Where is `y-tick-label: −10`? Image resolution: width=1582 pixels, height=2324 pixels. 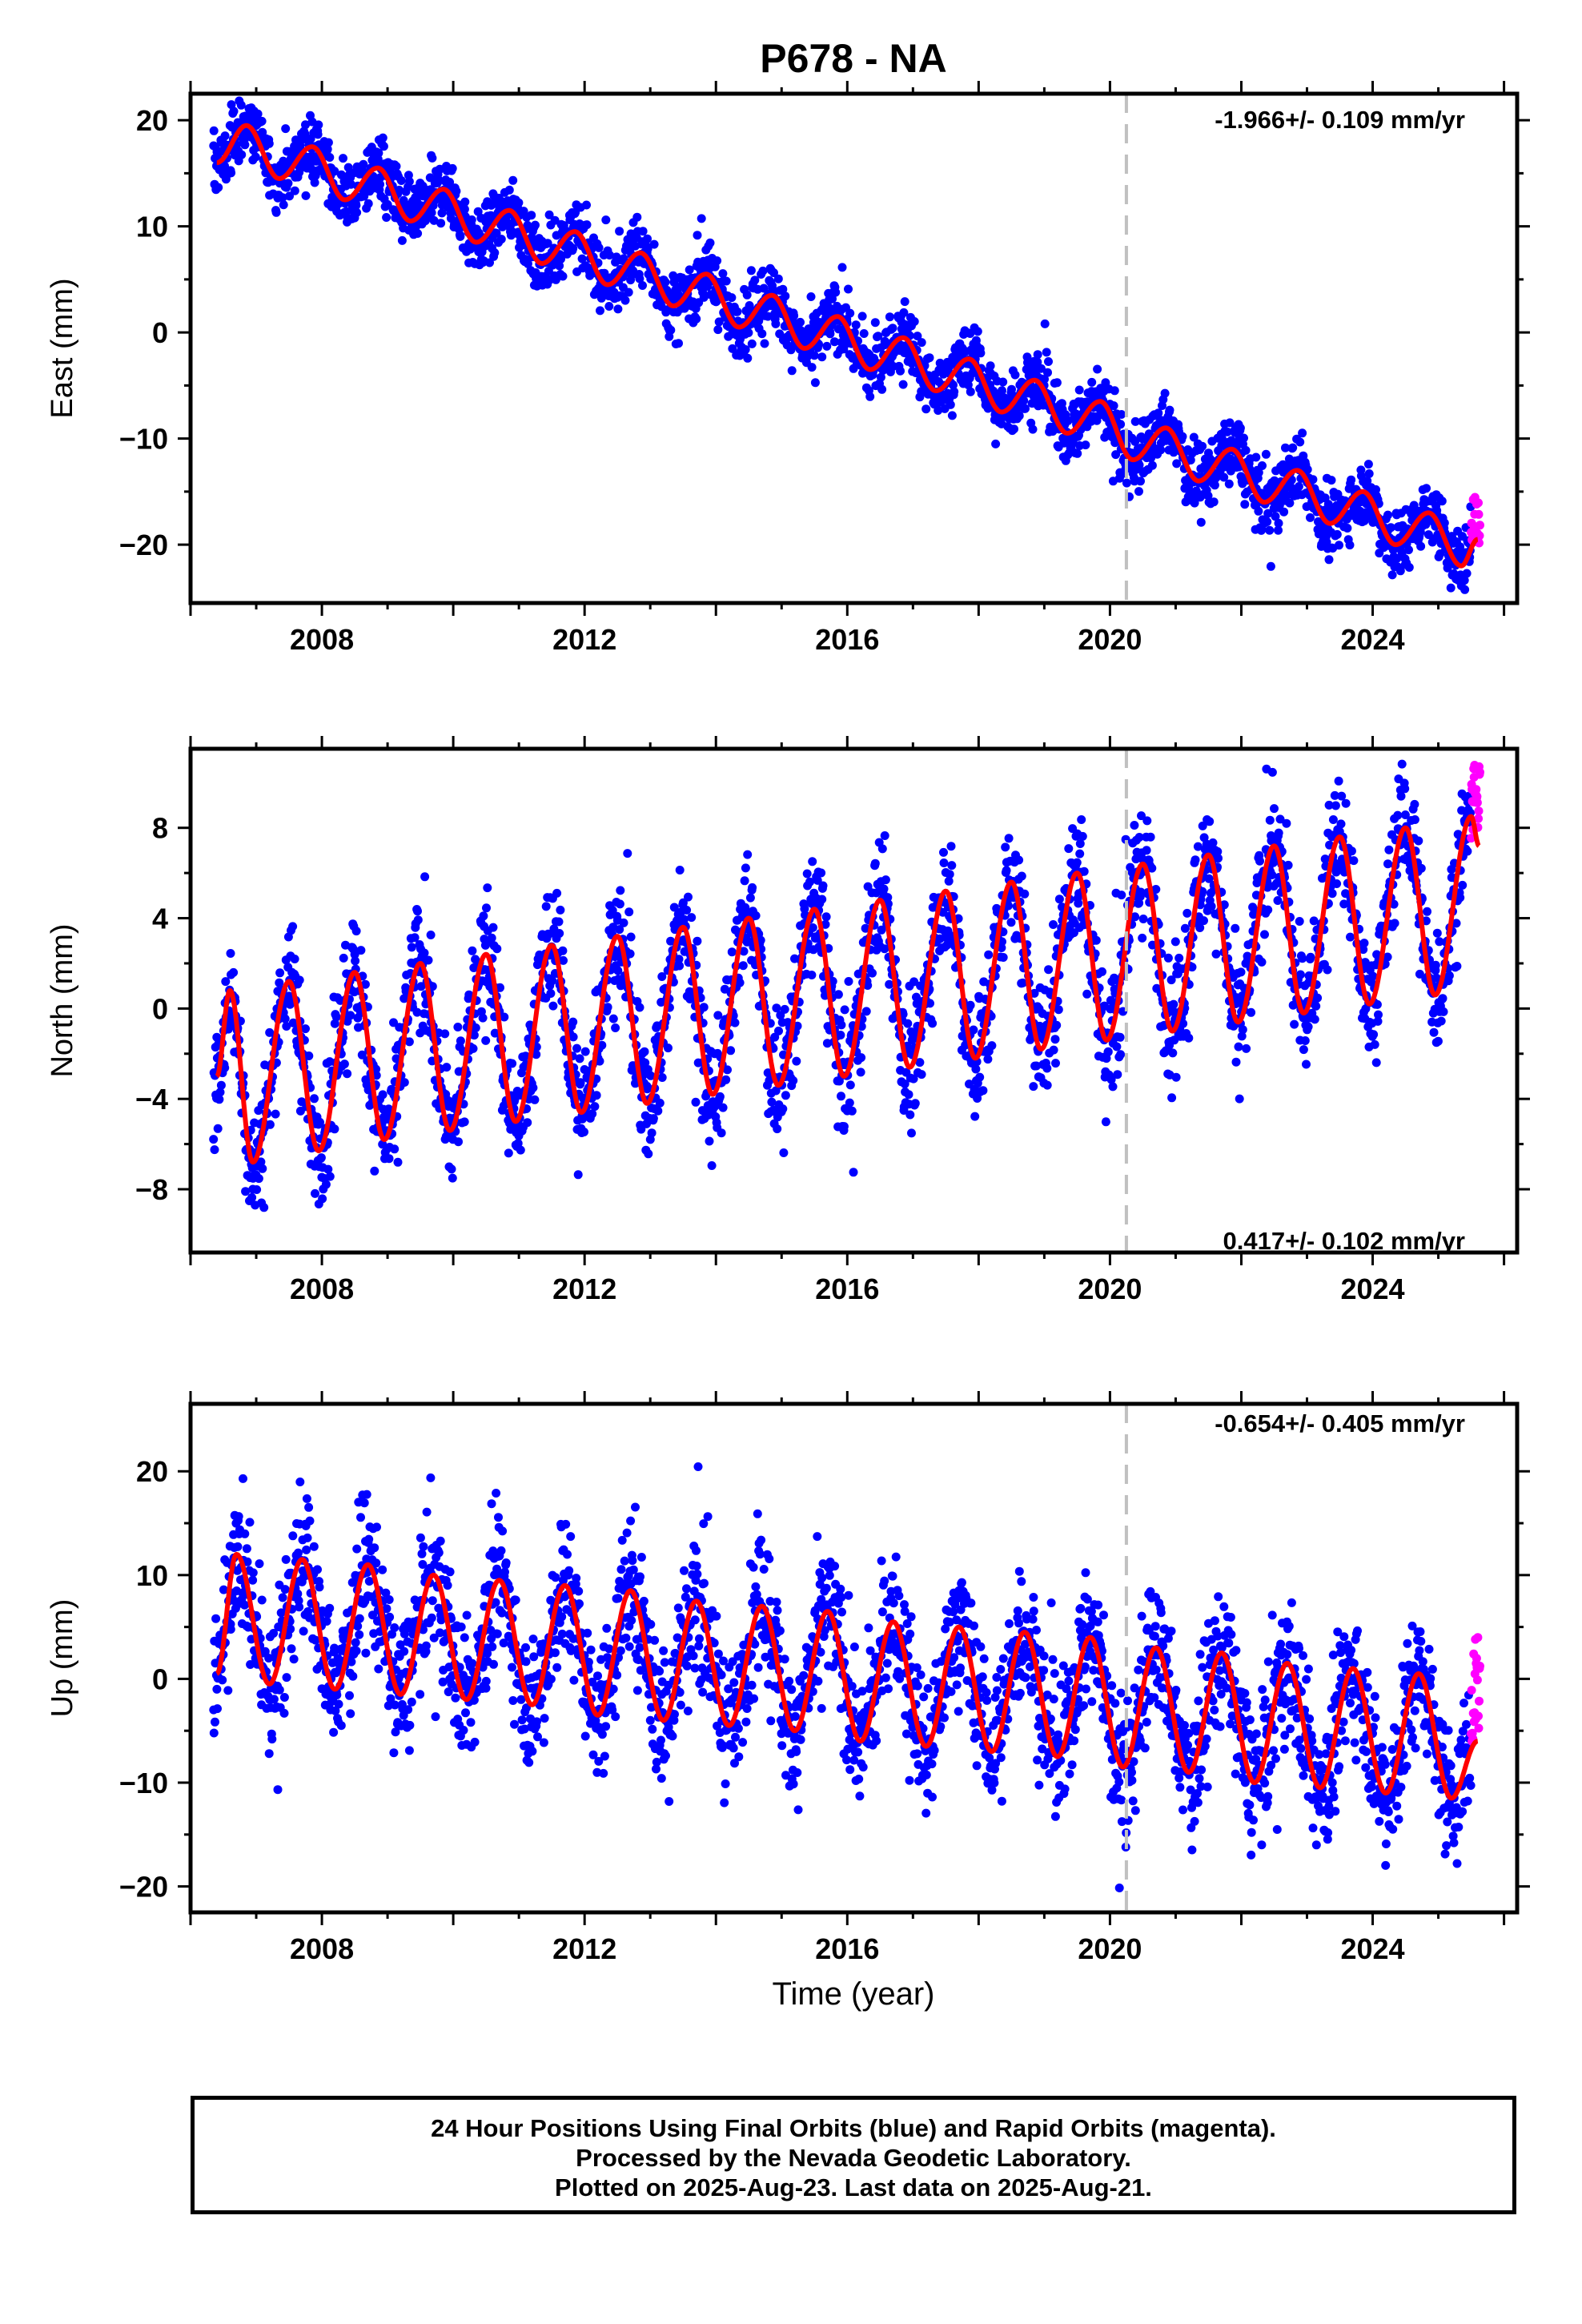
y-tick-label: −10 is located at coordinates (144, 439).